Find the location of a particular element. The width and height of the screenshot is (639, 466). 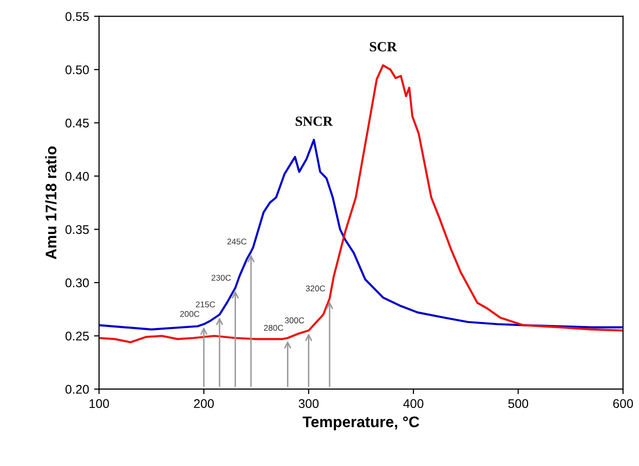

y-tick-label: 0.20 is located at coordinates (77, 389).